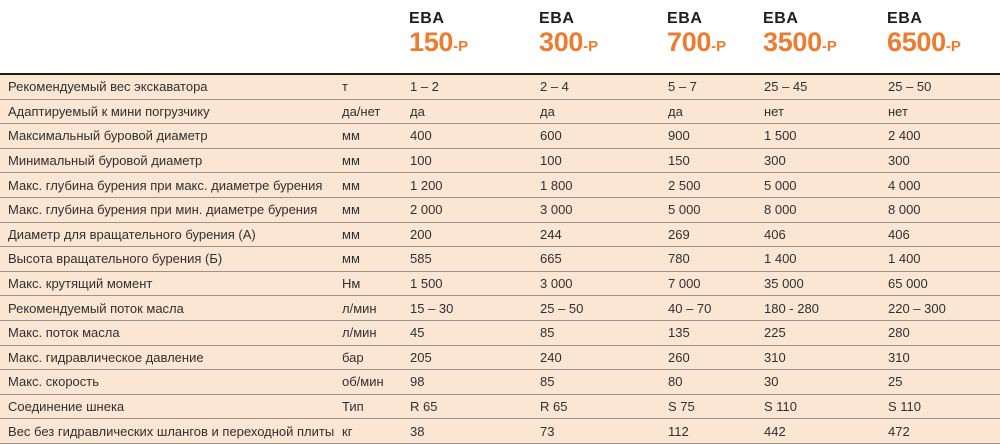 This screenshot has height=444, width=1000. Describe the element at coordinates (943, 259) in the screenshot. I see `row-value: 1 400` at that location.